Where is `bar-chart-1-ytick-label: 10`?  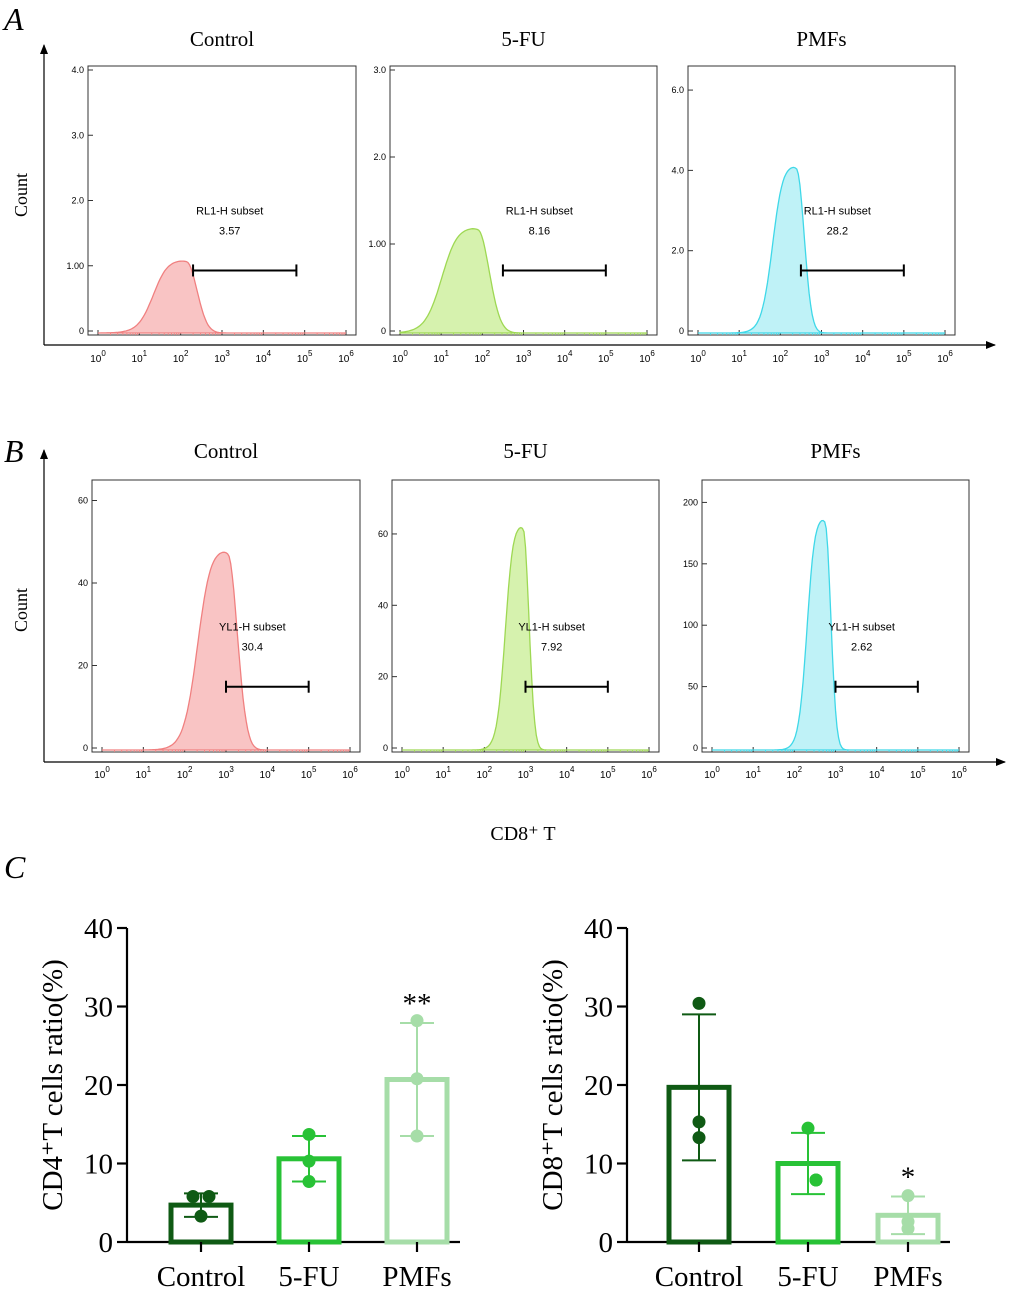
bar-chart-1-ytick-label: 10 is located at coordinates (98, 1165).